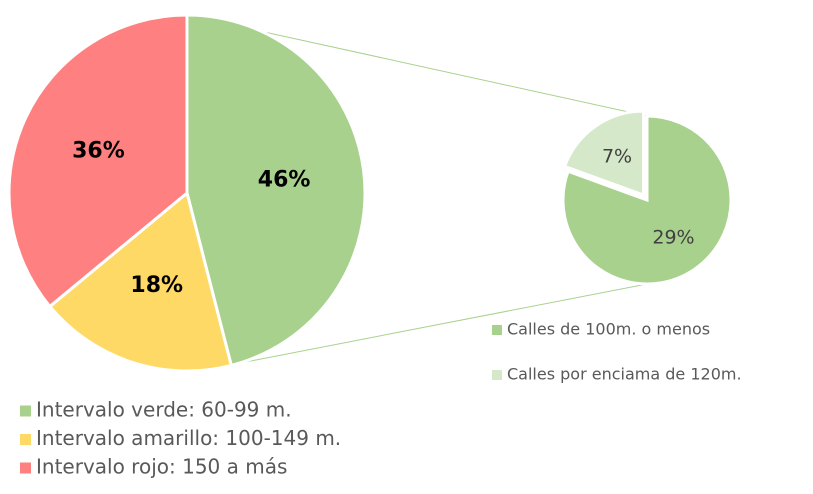 Image resolution: width=813 pixels, height=494 pixels. I want to click on data-label: 7%, so click(617, 157).